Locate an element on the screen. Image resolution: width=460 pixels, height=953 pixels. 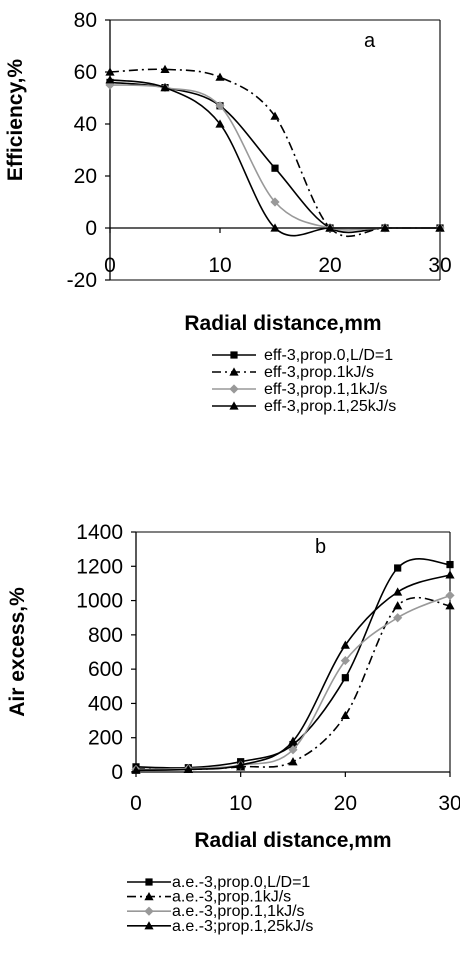
y-tick-label: 1400 is located at coordinates (99, 532).